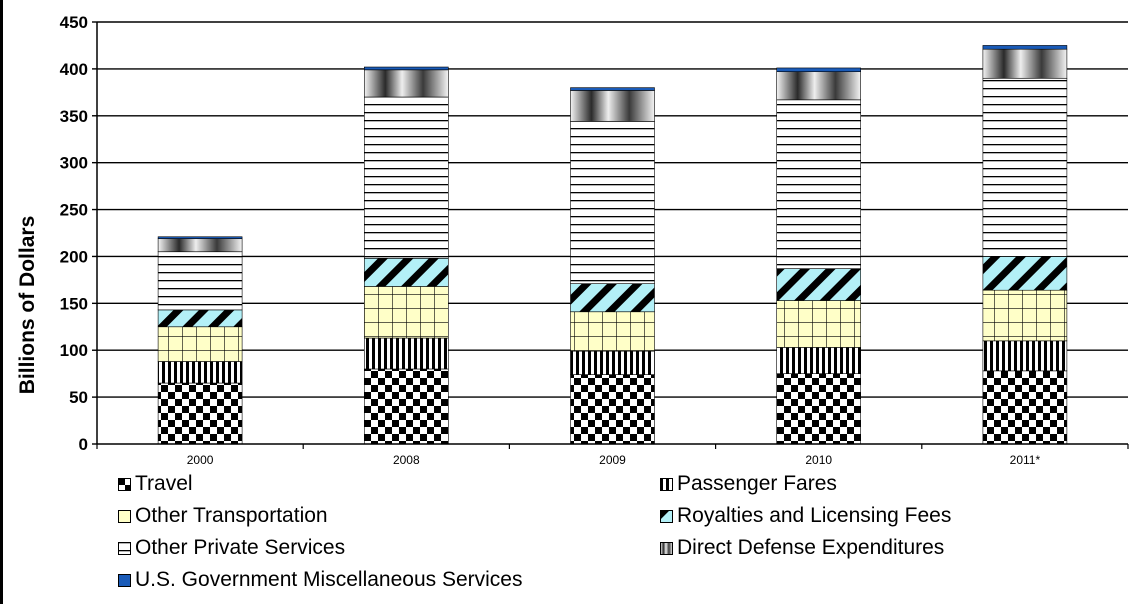  I want to click on bar-segment-vertical-lines-2000, so click(200, 372).